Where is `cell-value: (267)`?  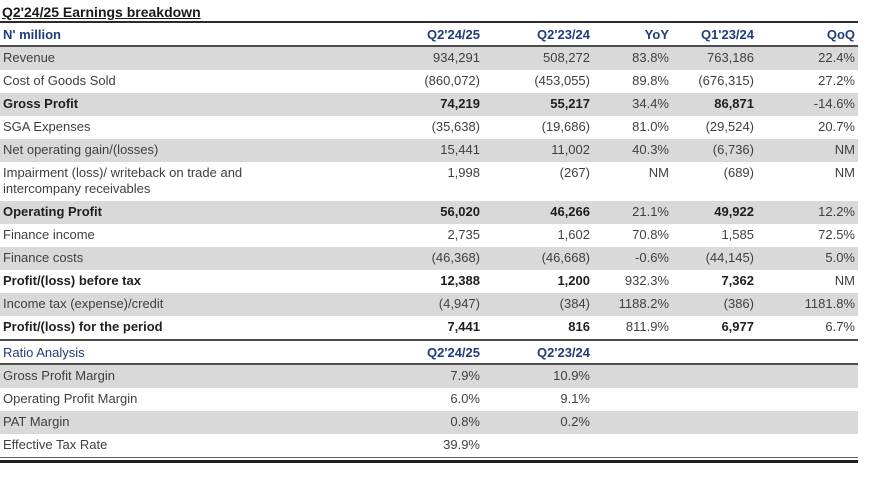
cell-value: (267) is located at coordinates (574, 172).